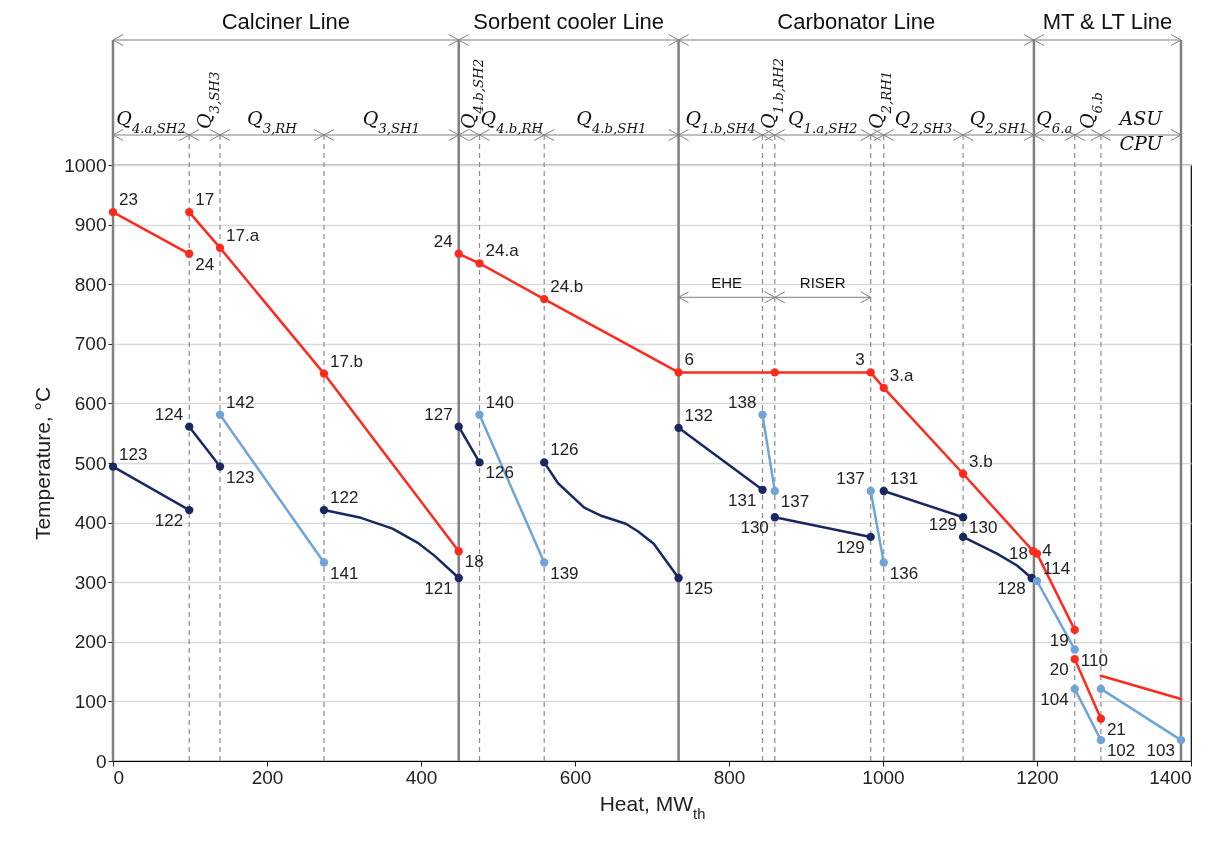  Describe the element at coordinates (904, 573) in the screenshot. I see `annotation: 136` at that location.